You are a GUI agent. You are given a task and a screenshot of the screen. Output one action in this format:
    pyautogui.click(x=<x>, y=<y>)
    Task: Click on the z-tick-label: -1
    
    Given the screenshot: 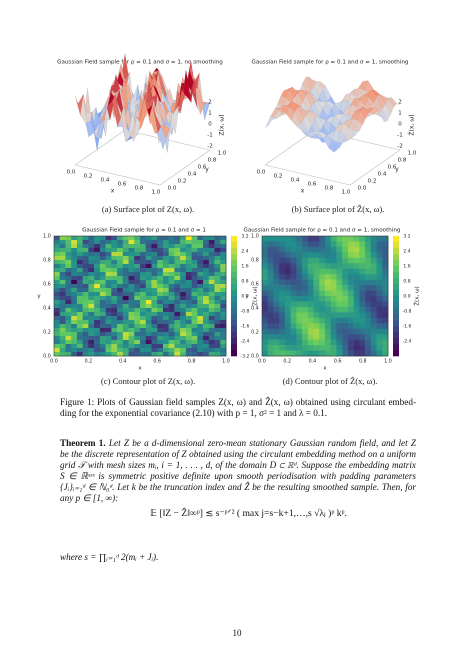 What is the action you would take?
    pyautogui.click(x=399, y=136)
    